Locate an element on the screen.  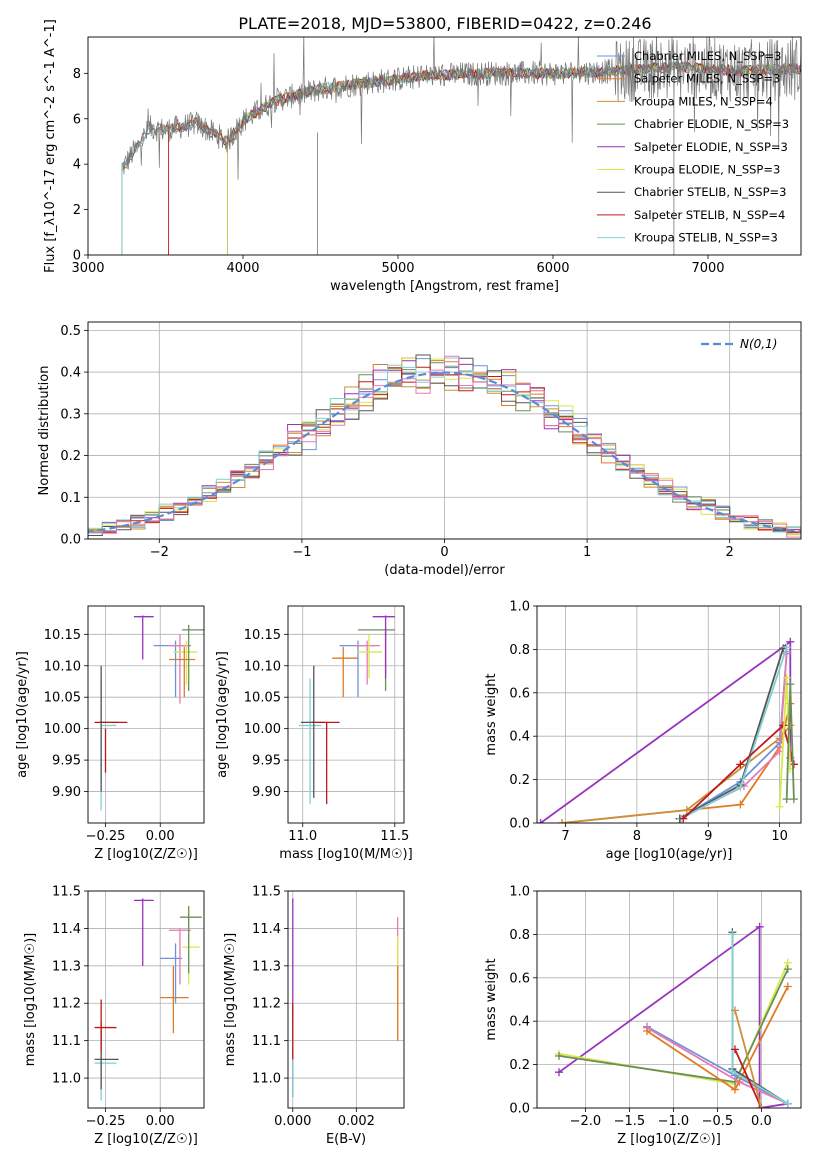
y-tick-label: 0.1 is located at coordinates (70, 498).